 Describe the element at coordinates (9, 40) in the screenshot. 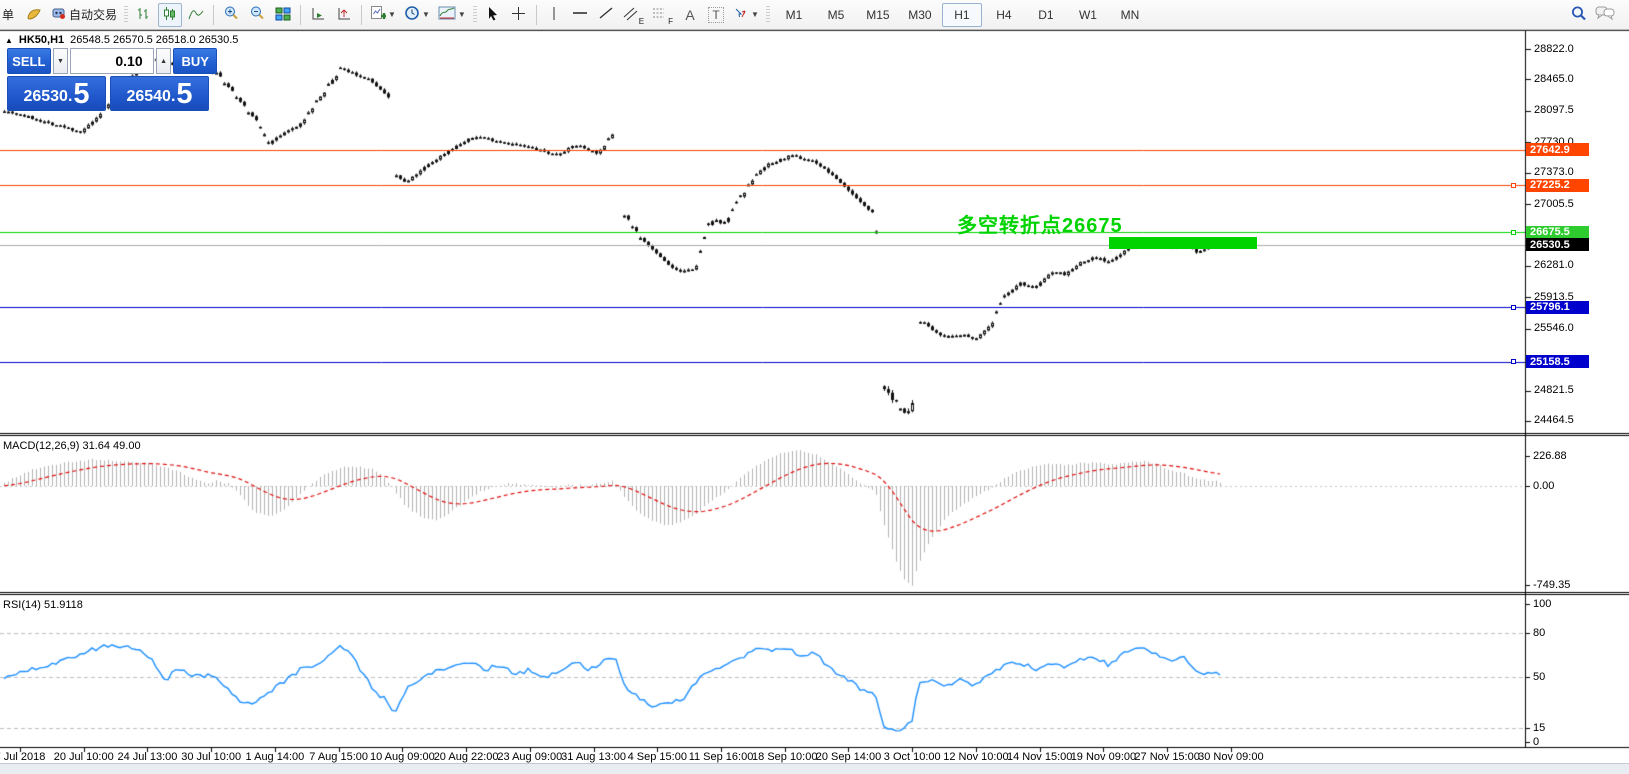

I see `panel-collapse-icon: ▲` at that location.